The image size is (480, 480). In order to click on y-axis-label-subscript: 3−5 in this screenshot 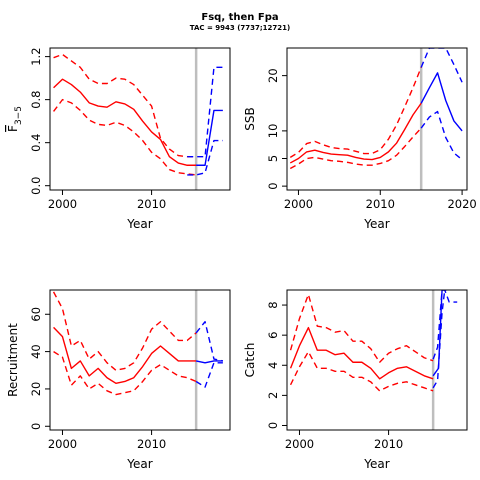, I will do `click(19, 115)`.